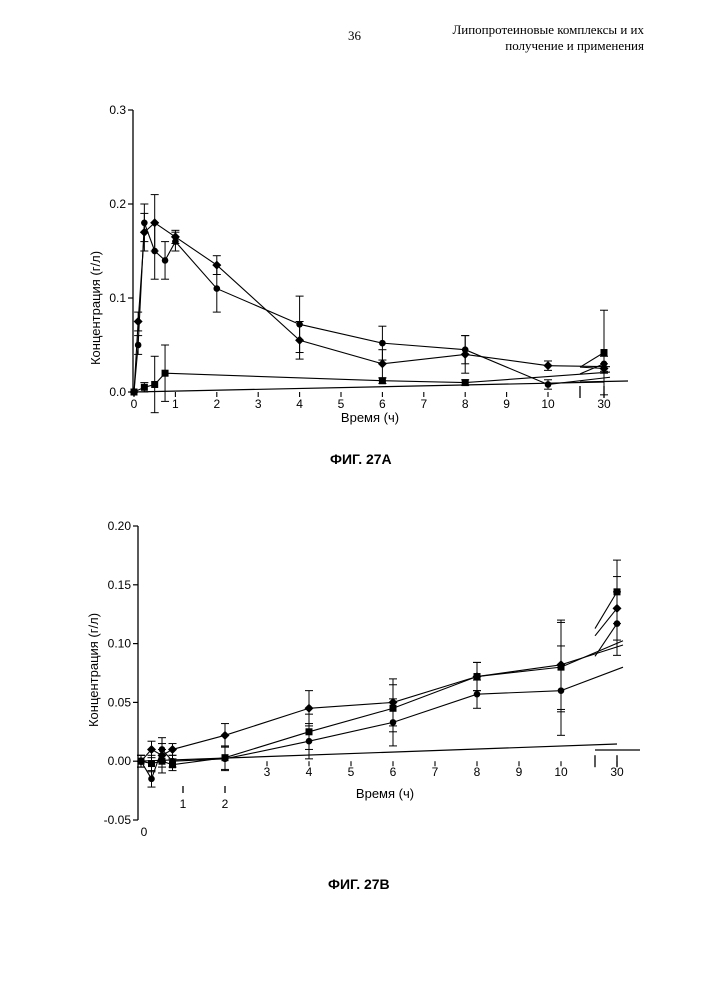 The width and height of the screenshot is (708, 1000). What do you see at coordinates (120, 585) in the screenshot?
I see `y-tick-label: 0.15` at bounding box center [120, 585].